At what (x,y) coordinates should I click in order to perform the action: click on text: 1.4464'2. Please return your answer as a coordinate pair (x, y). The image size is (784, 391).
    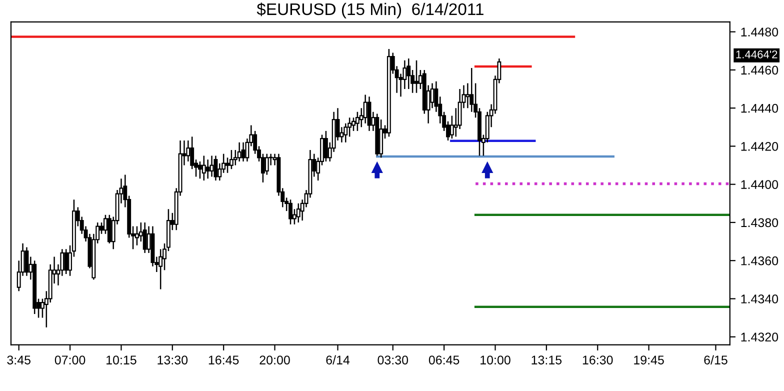
    Looking at the image, I should click on (757, 54).